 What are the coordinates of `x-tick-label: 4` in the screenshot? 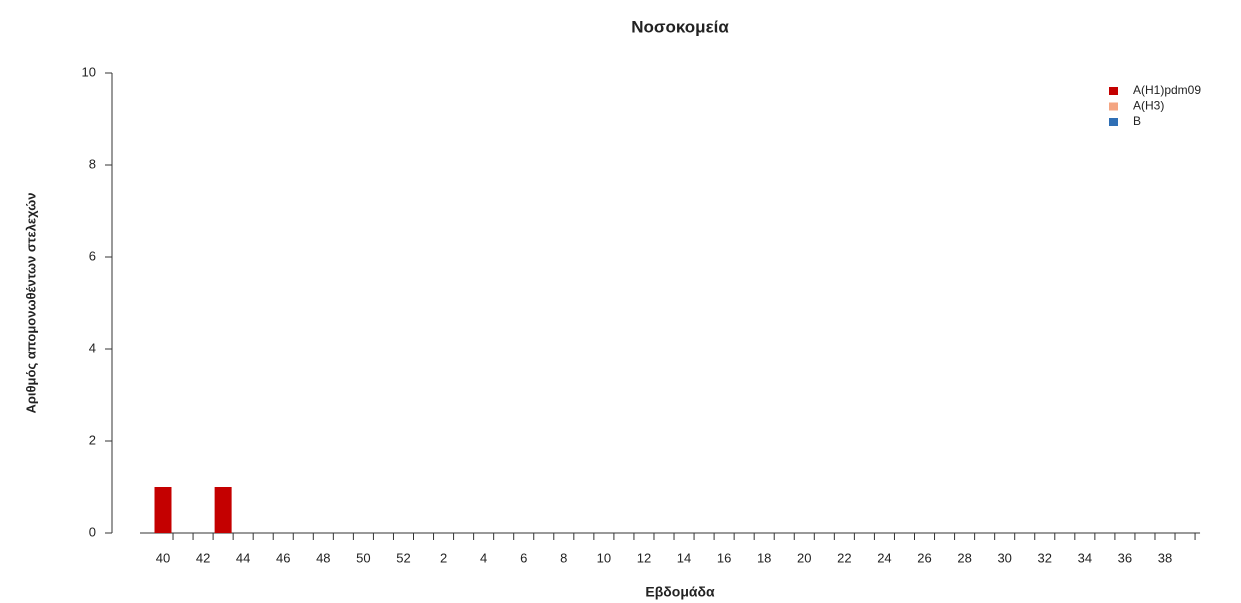 It's located at (483, 557).